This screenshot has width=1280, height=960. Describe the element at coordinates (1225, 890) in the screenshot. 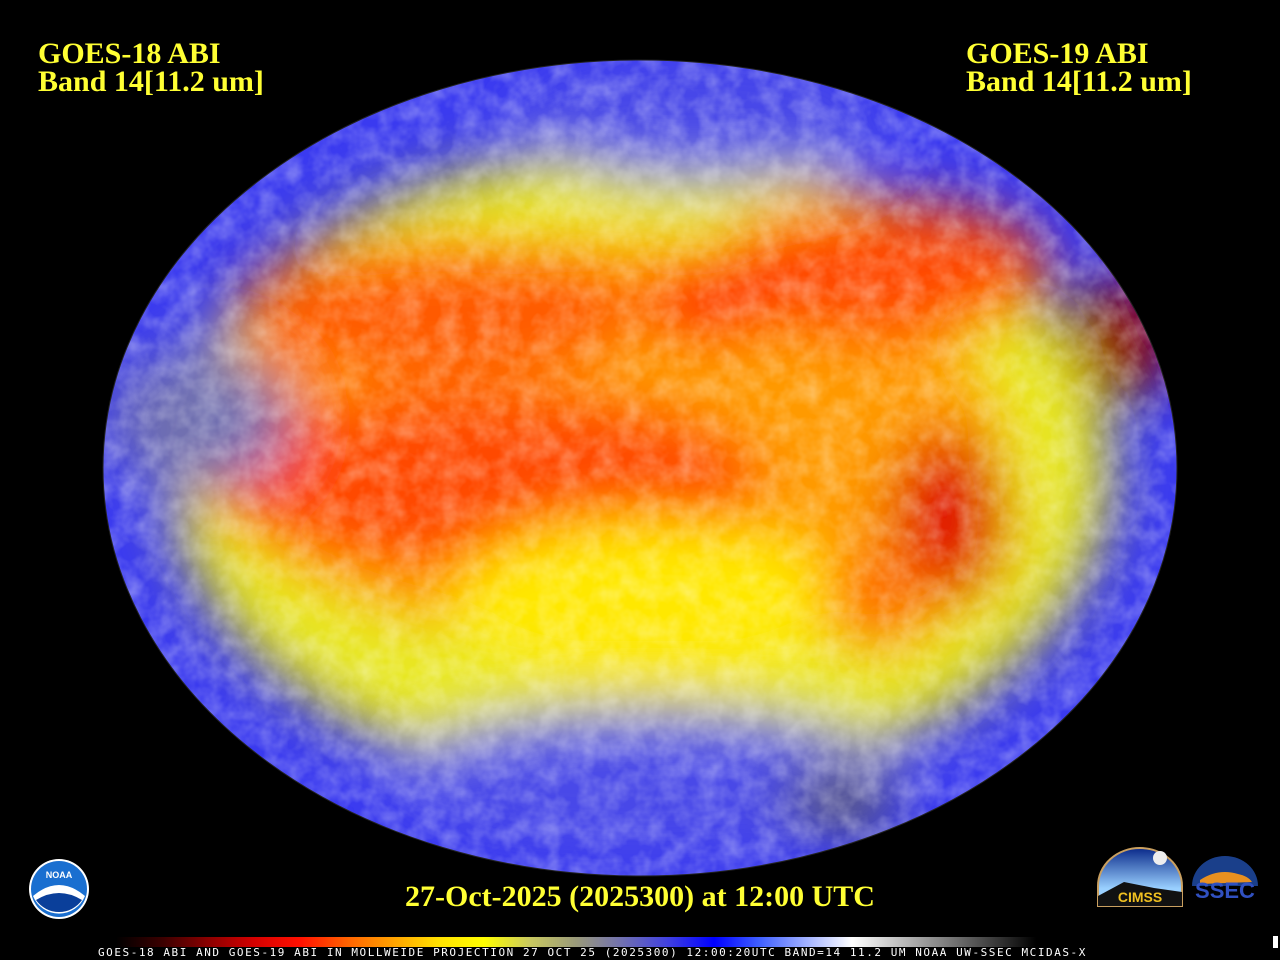

I see `svg-text: SSEC` at that location.